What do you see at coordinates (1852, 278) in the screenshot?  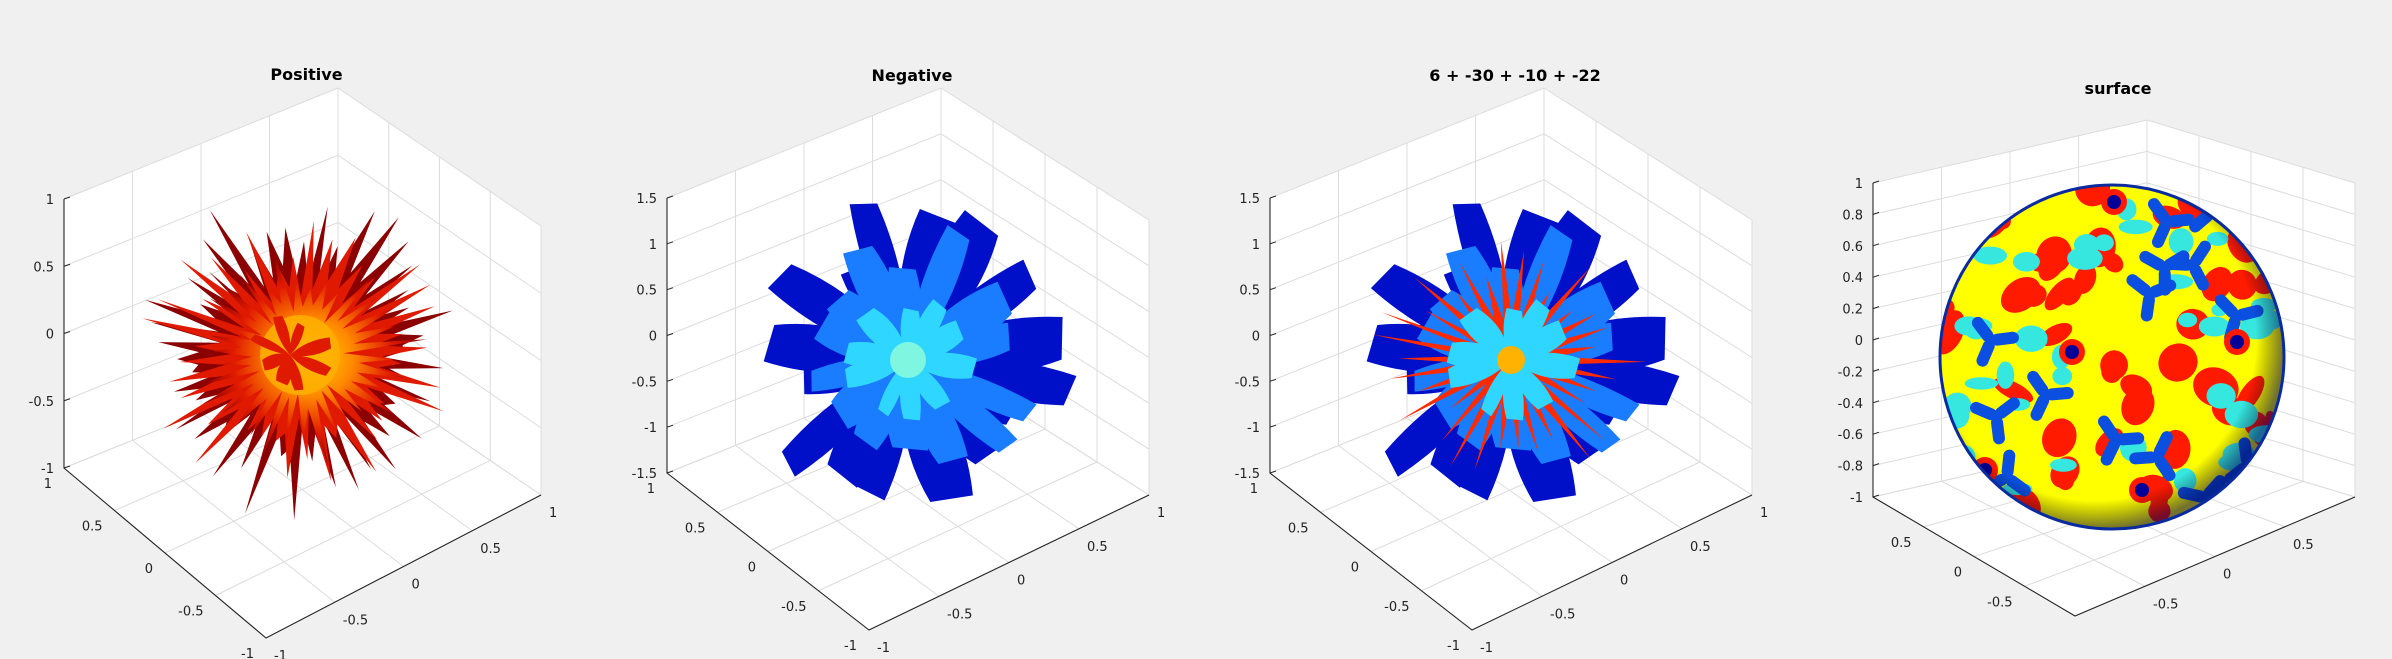 I see `z-tick-label: 0.4` at bounding box center [1852, 278].